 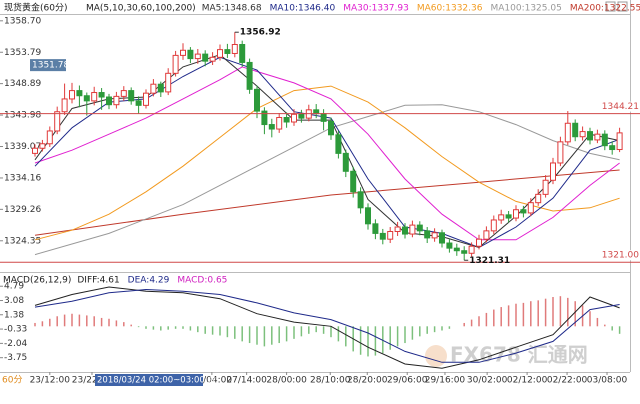 What do you see at coordinates (607, 381) in the screenshot?
I see `x-tick-label: 03/08:00` at bounding box center [607, 381].